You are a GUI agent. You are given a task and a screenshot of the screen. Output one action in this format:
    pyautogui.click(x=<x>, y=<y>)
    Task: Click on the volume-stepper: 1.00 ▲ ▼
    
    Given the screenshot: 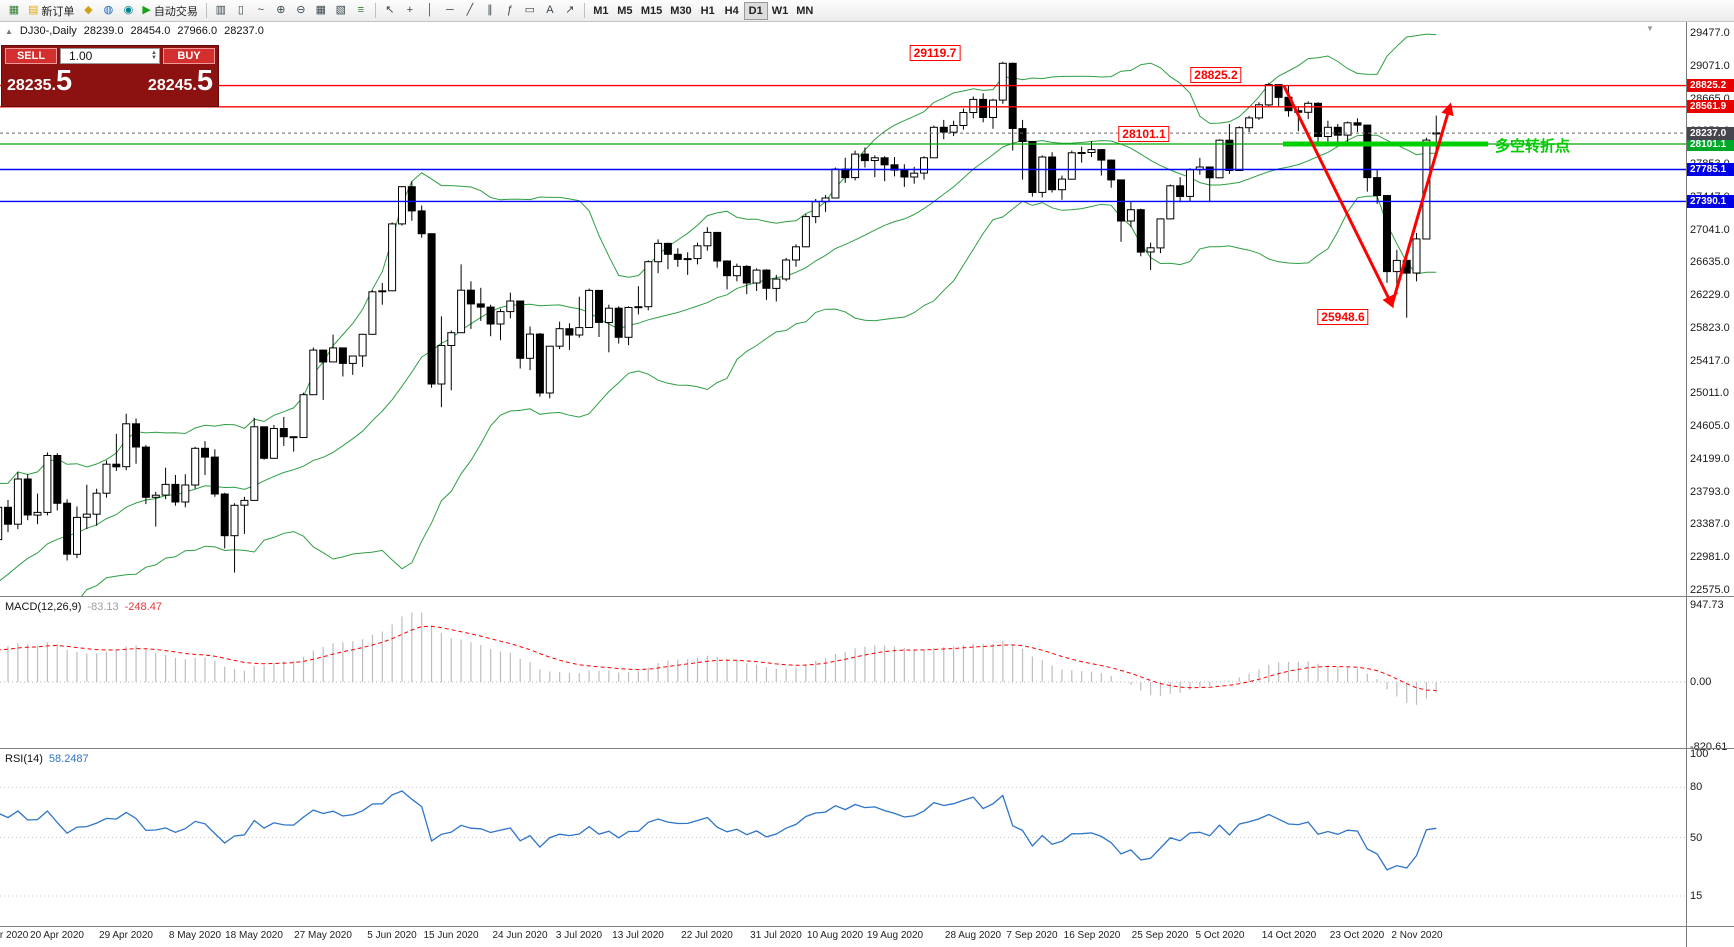 What is the action you would take?
    pyautogui.click(x=110, y=56)
    